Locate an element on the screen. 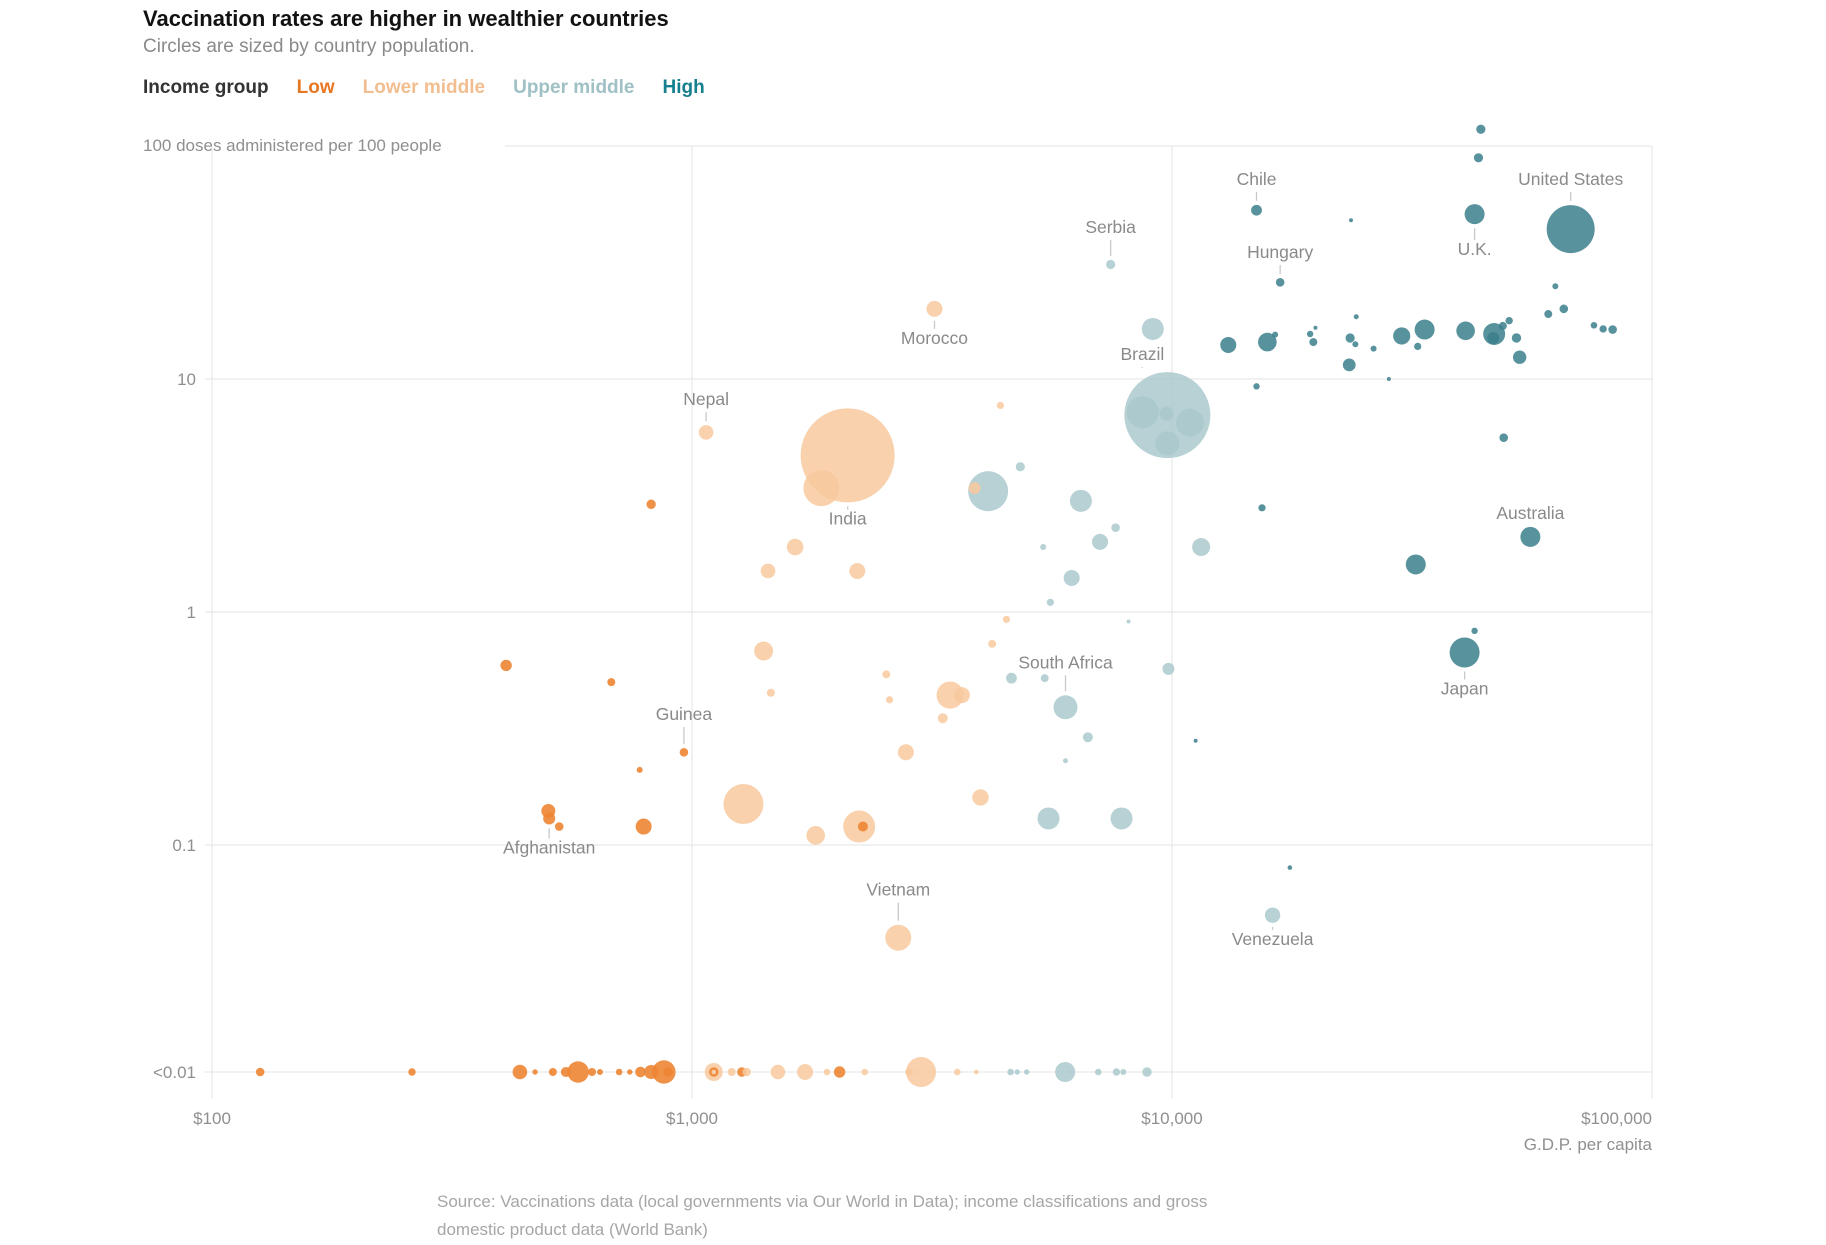  data-point-guinea is located at coordinates (684, 752).